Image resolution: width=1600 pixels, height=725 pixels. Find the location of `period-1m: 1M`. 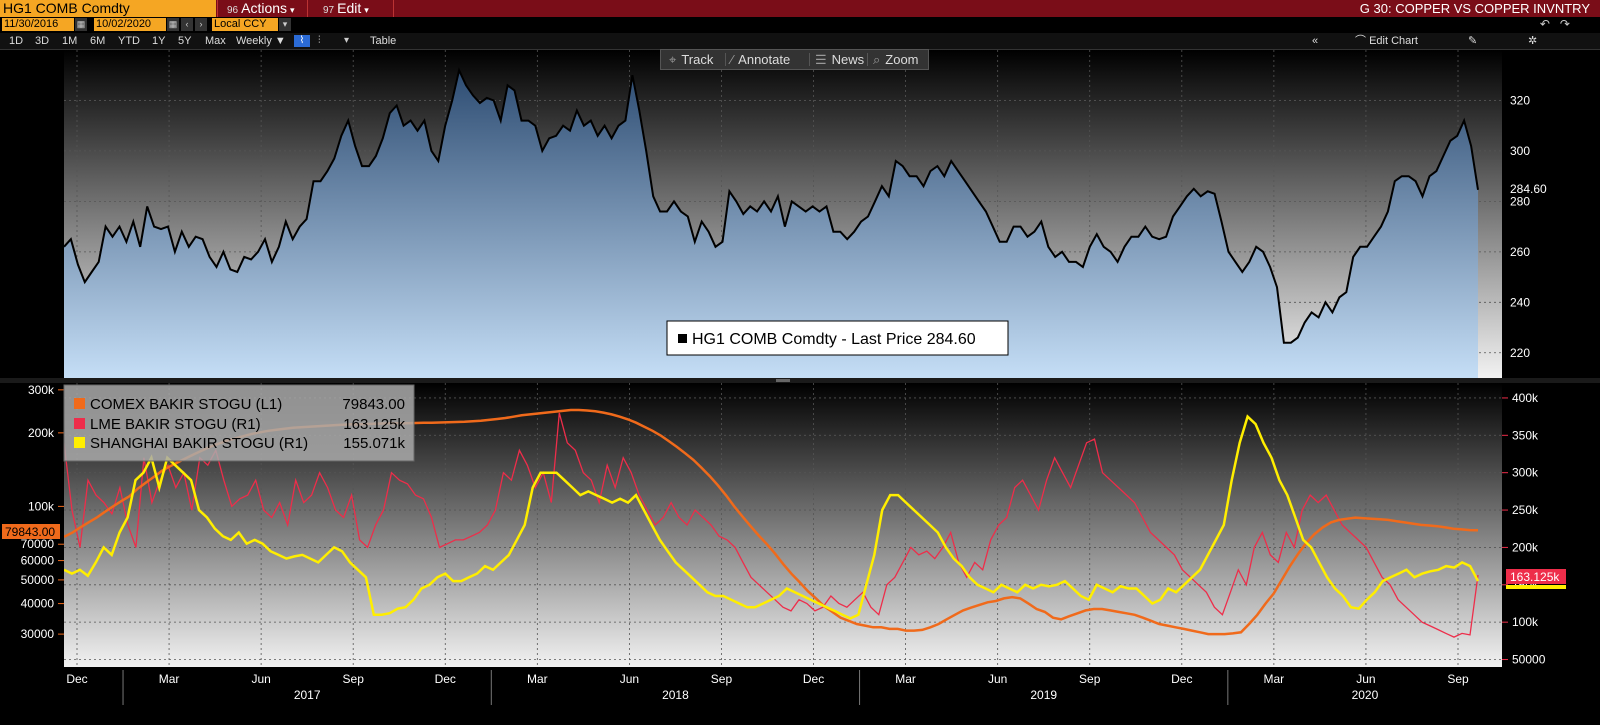

period-1m: 1M is located at coordinates (70, 41).